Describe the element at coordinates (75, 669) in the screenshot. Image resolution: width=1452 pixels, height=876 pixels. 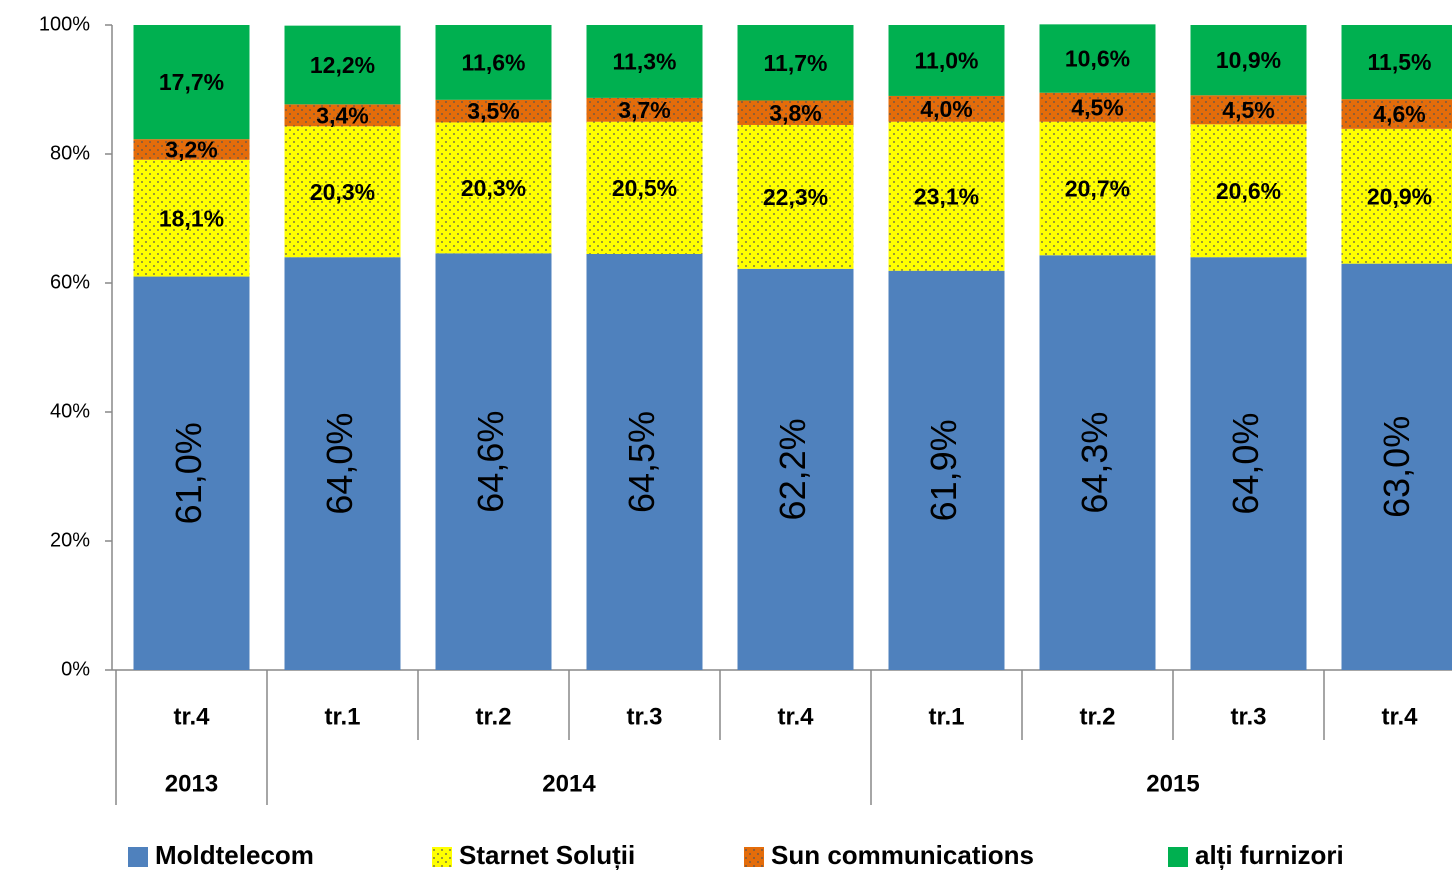
I see `y-tick-label: 0%` at that location.